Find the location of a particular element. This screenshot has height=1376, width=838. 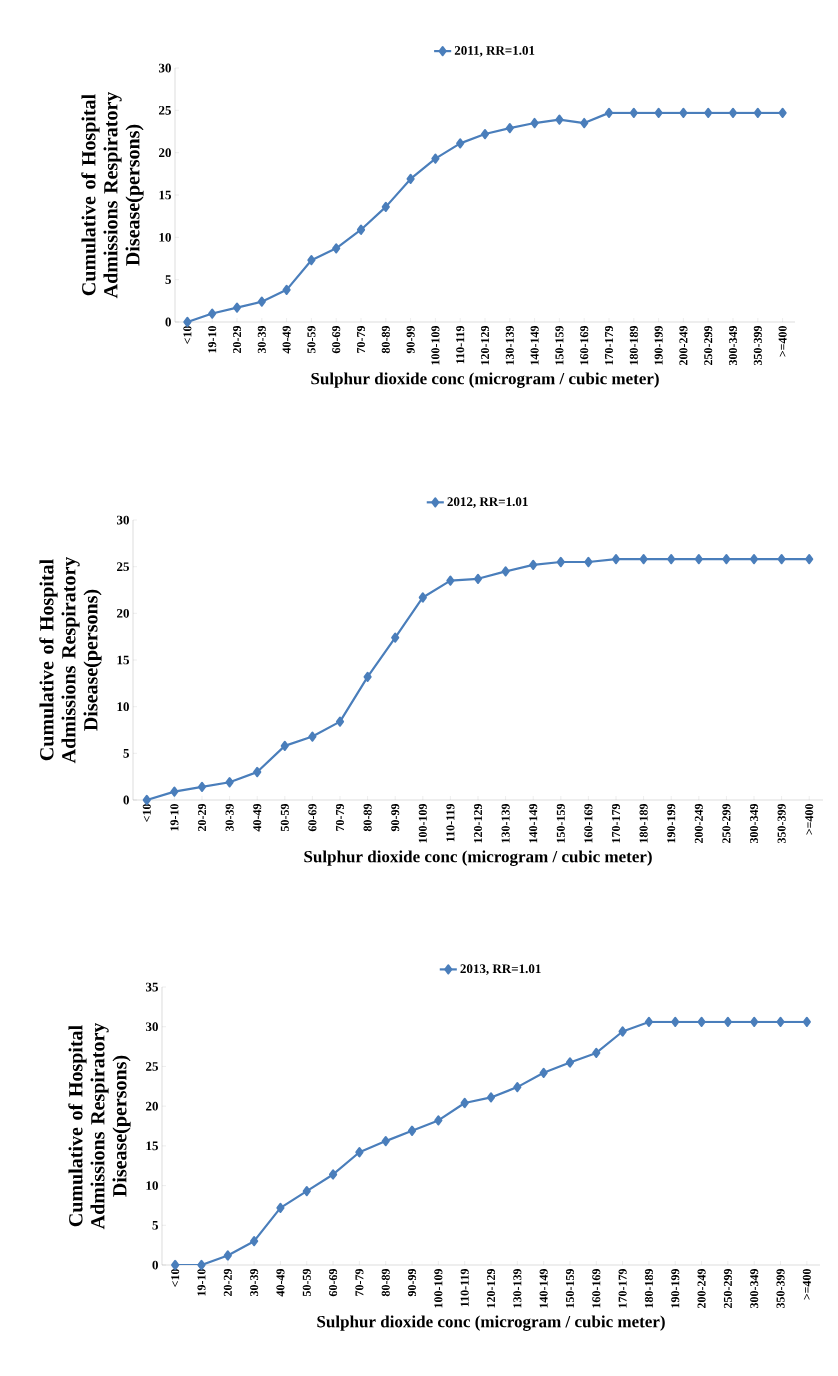

y-tick-label: 0 is located at coordinates (126, 800).